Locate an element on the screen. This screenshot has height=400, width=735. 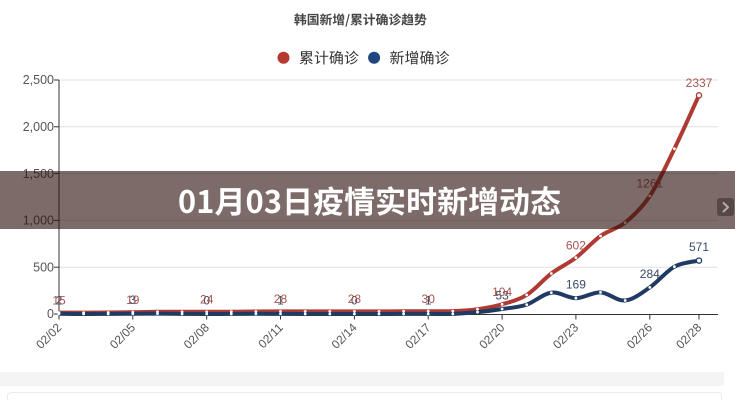
svg-text: 2337 is located at coordinates (699, 83).